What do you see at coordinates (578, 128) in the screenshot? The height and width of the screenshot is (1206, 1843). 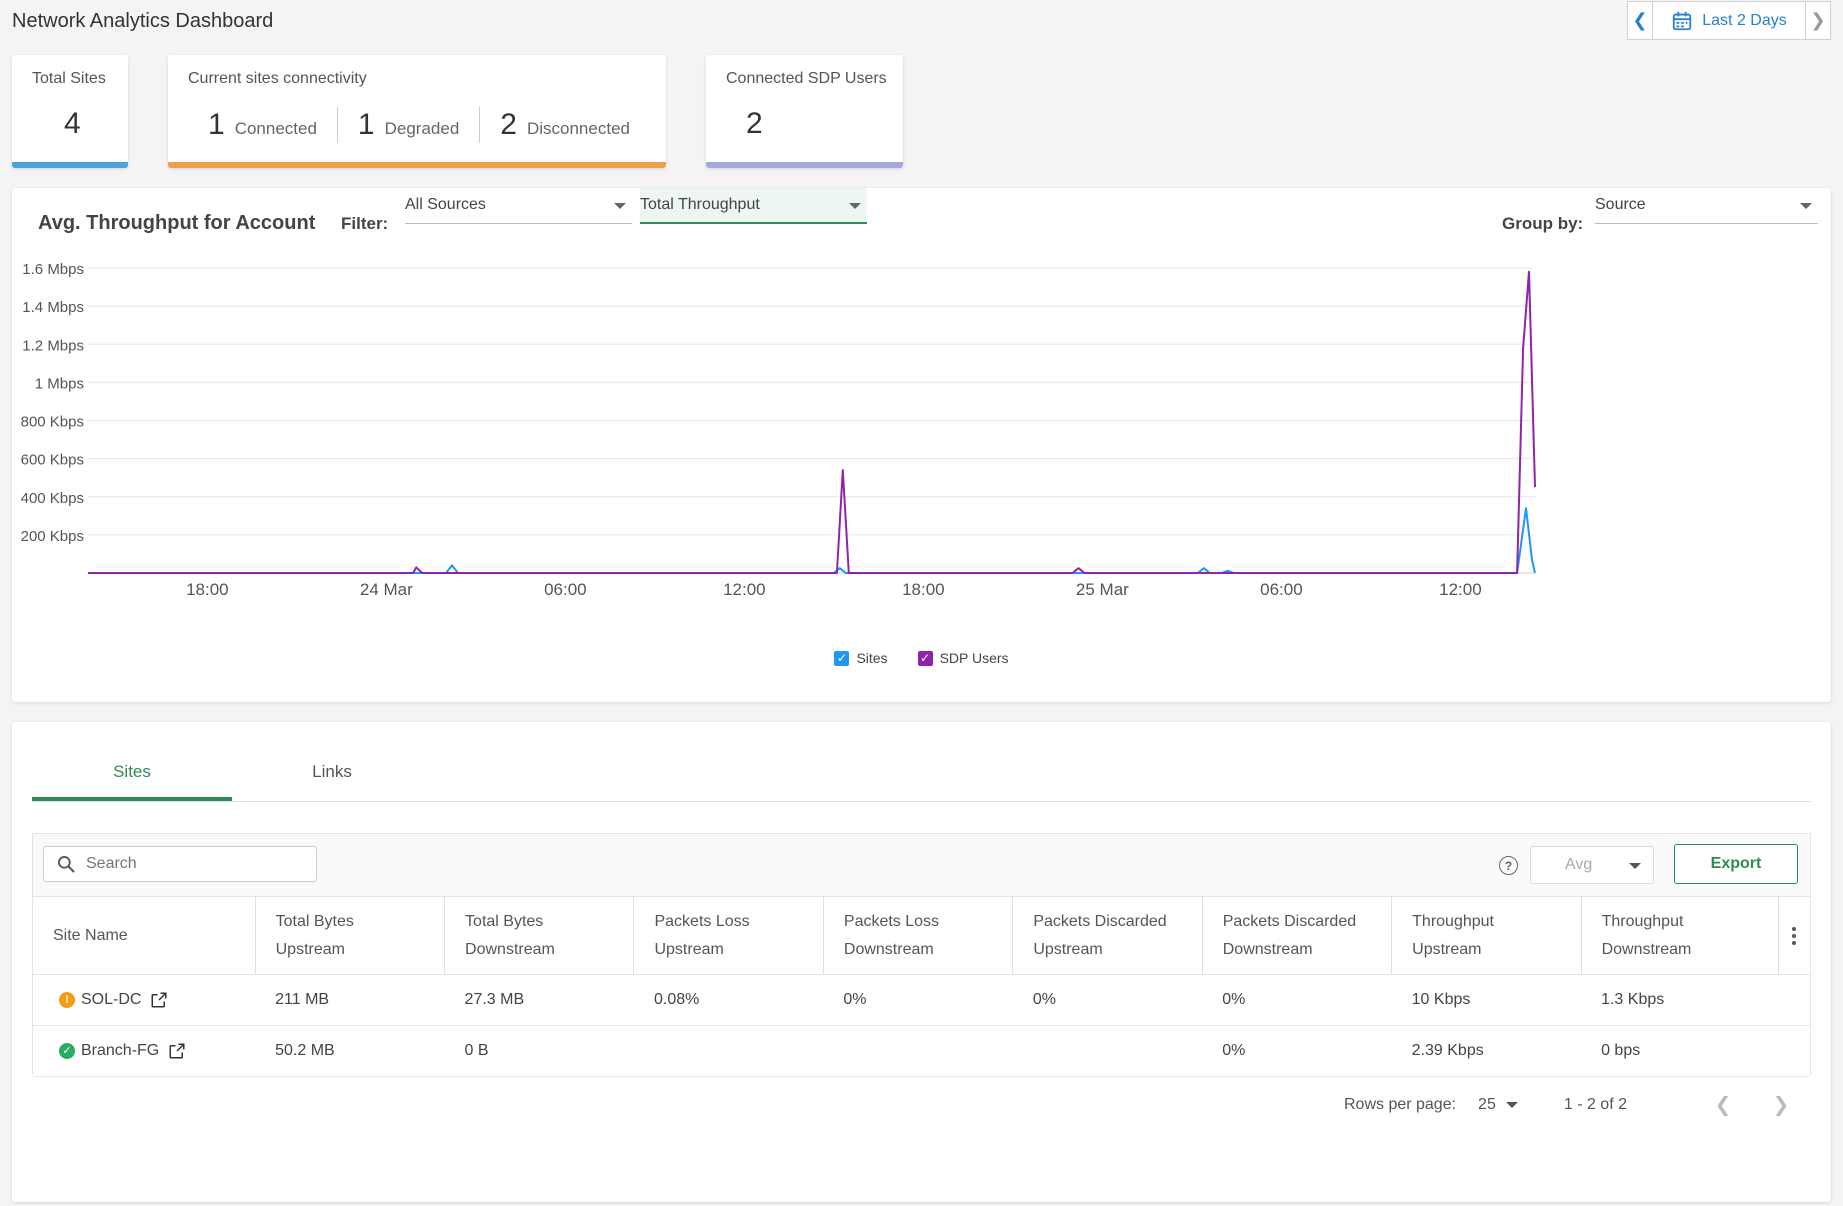 I see `disconnected-label: Disconnected` at bounding box center [578, 128].